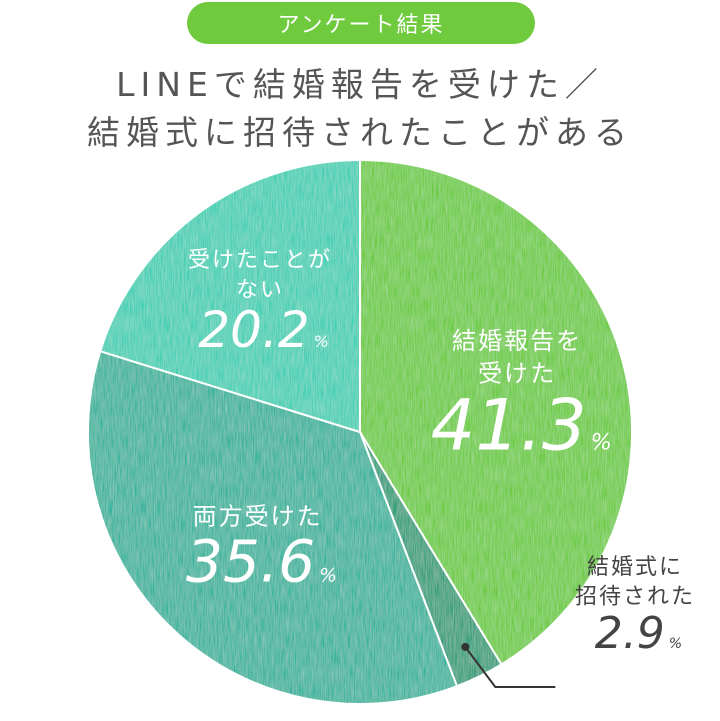  Describe the element at coordinates (258, 516) in the screenshot. I see `slice-label-2-line-0: 両方受けた` at that location.